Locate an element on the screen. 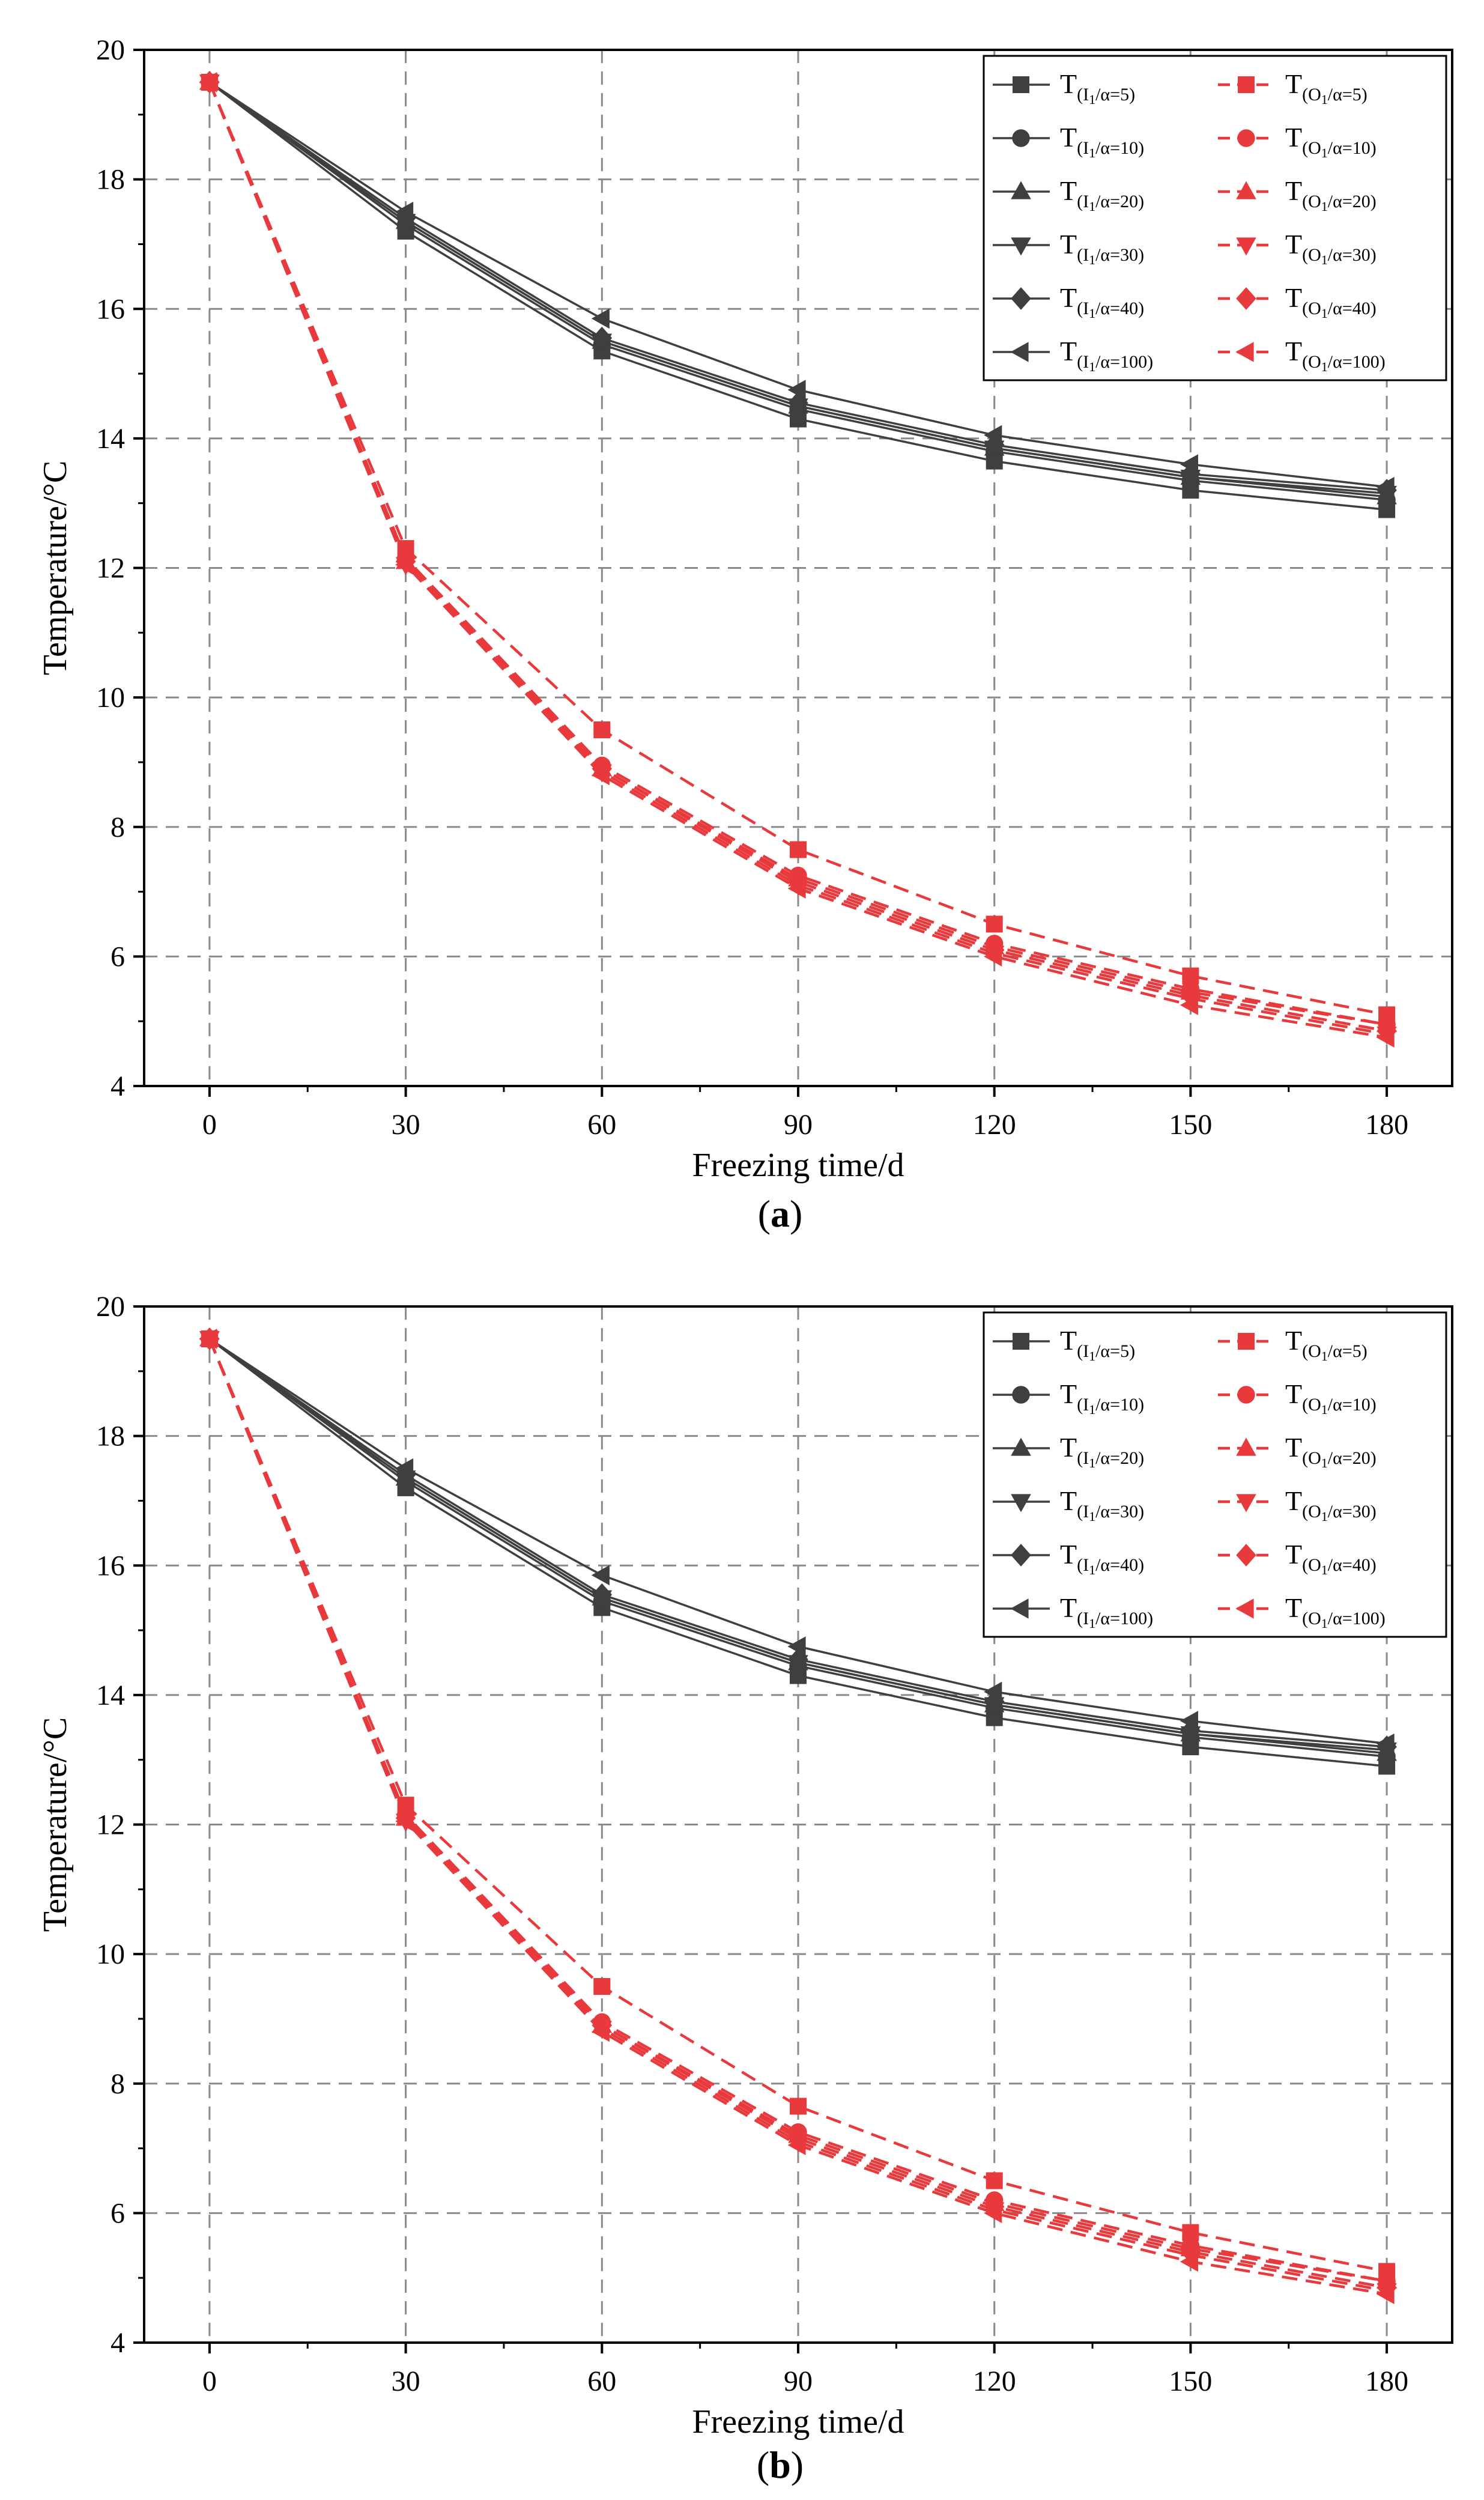 The image size is (1484, 2500). x-tick-label: 0 is located at coordinates (209, 1125).